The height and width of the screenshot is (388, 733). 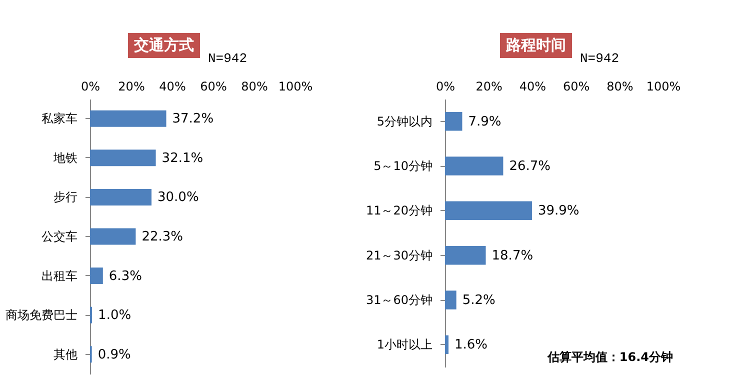 I want to click on data-label: 6.3%, so click(x=125, y=276).